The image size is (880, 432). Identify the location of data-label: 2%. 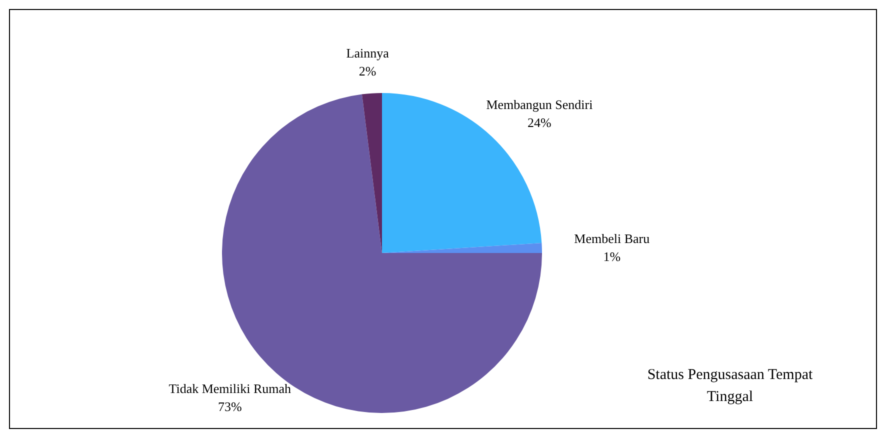
(367, 70).